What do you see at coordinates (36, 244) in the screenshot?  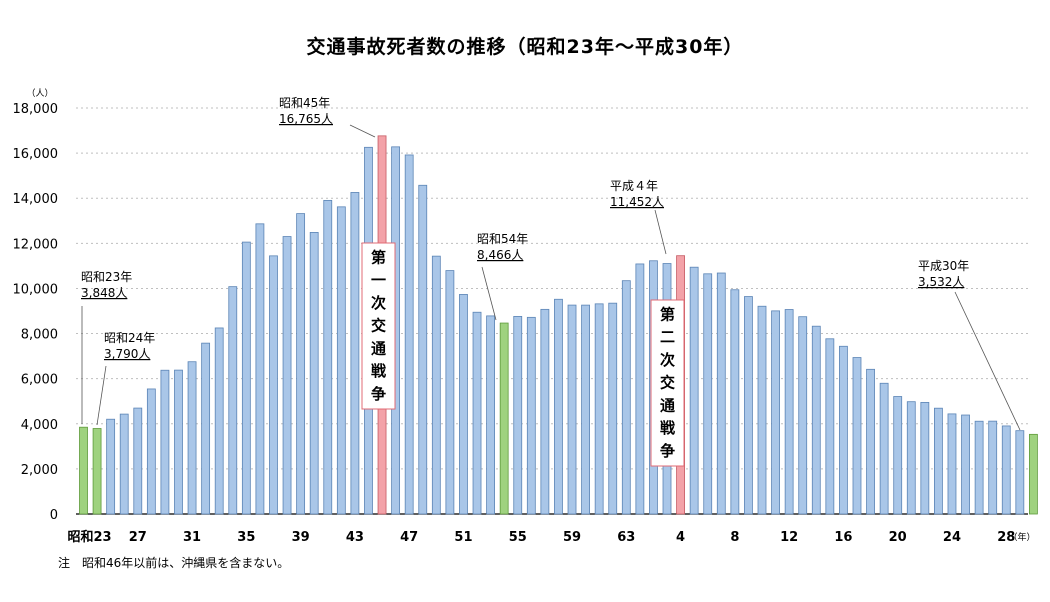 I see `y-tick-label: 12,000` at bounding box center [36, 244].